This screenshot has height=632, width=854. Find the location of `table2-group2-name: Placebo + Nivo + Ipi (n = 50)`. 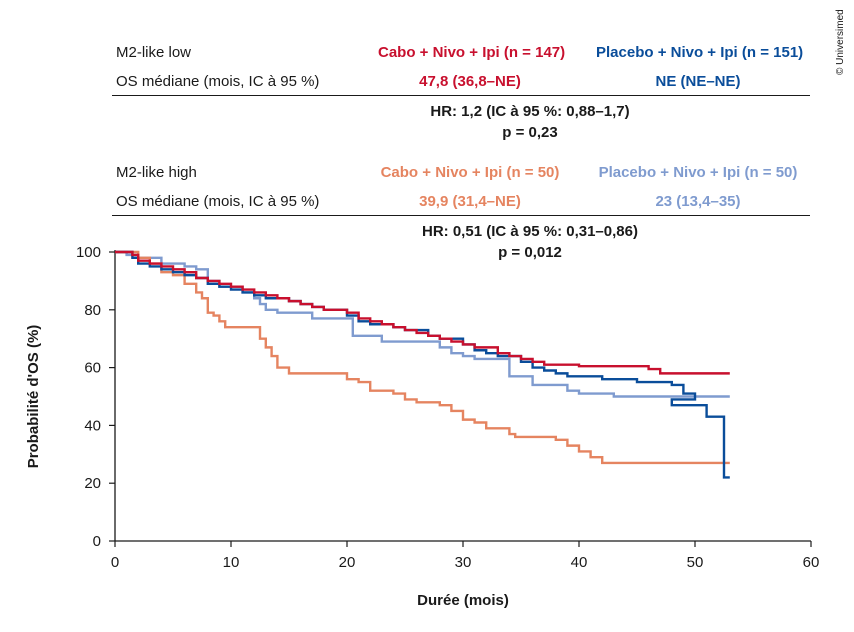

table2-group2-name: Placebo + Nivo + Ipi (n = 50) is located at coordinates (698, 172).